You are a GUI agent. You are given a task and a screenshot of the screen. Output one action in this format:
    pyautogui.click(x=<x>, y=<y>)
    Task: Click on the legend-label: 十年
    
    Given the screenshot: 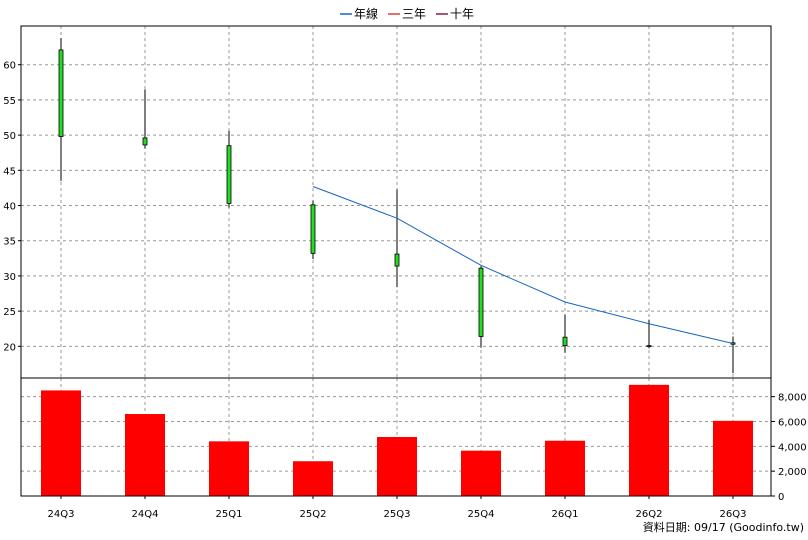 What is the action you would take?
    pyautogui.click(x=462, y=14)
    